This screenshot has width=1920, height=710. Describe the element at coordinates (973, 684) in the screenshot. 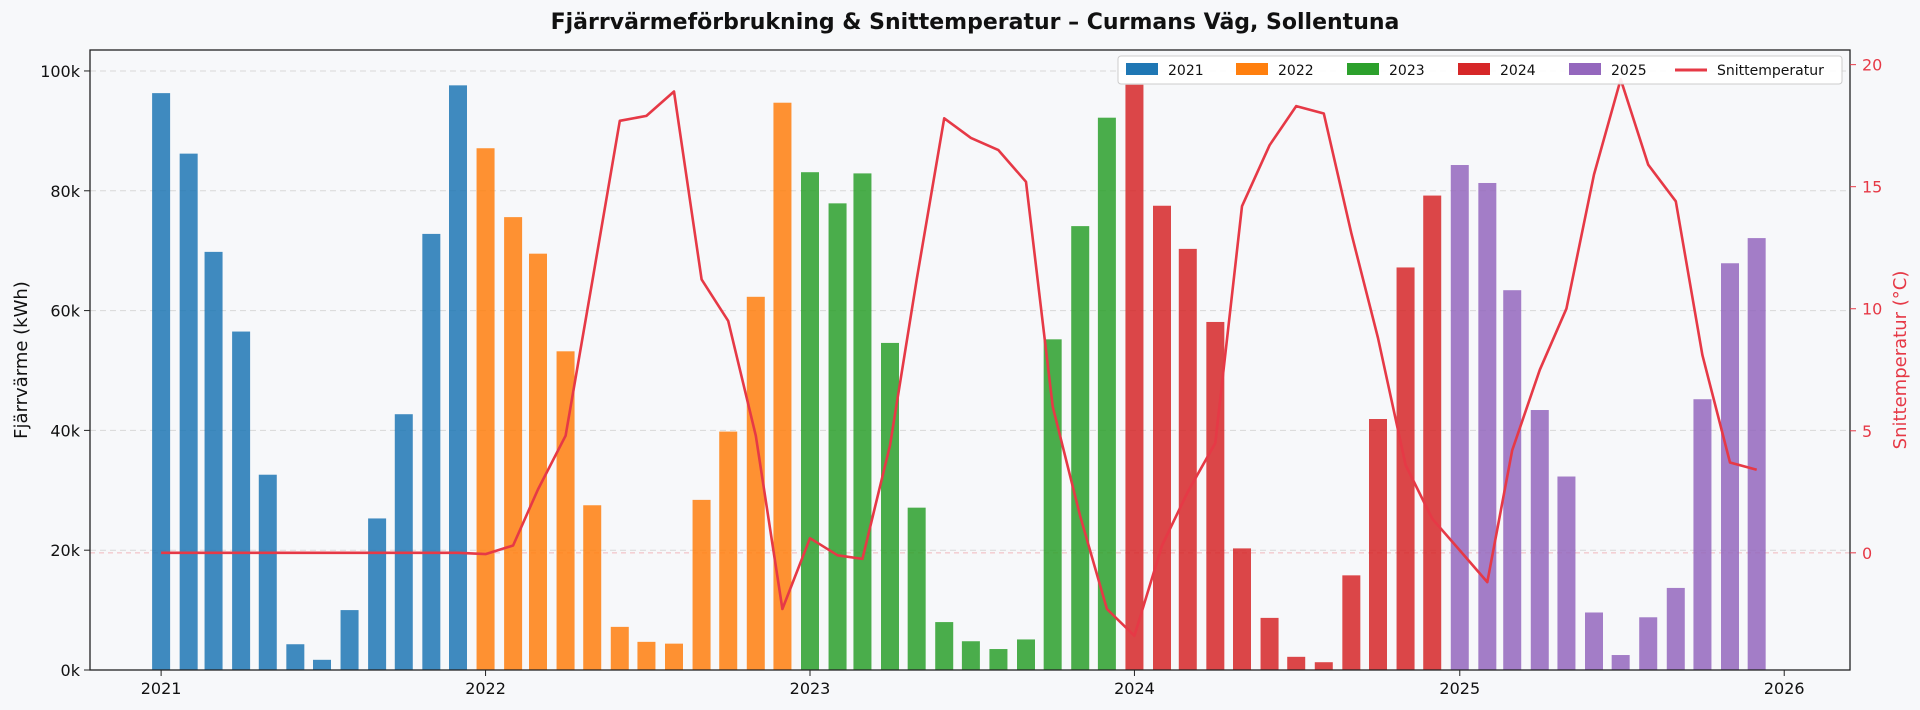

I see `x-axis-ticks: 2021 2022 2023 2024 2025 2026` at that location.